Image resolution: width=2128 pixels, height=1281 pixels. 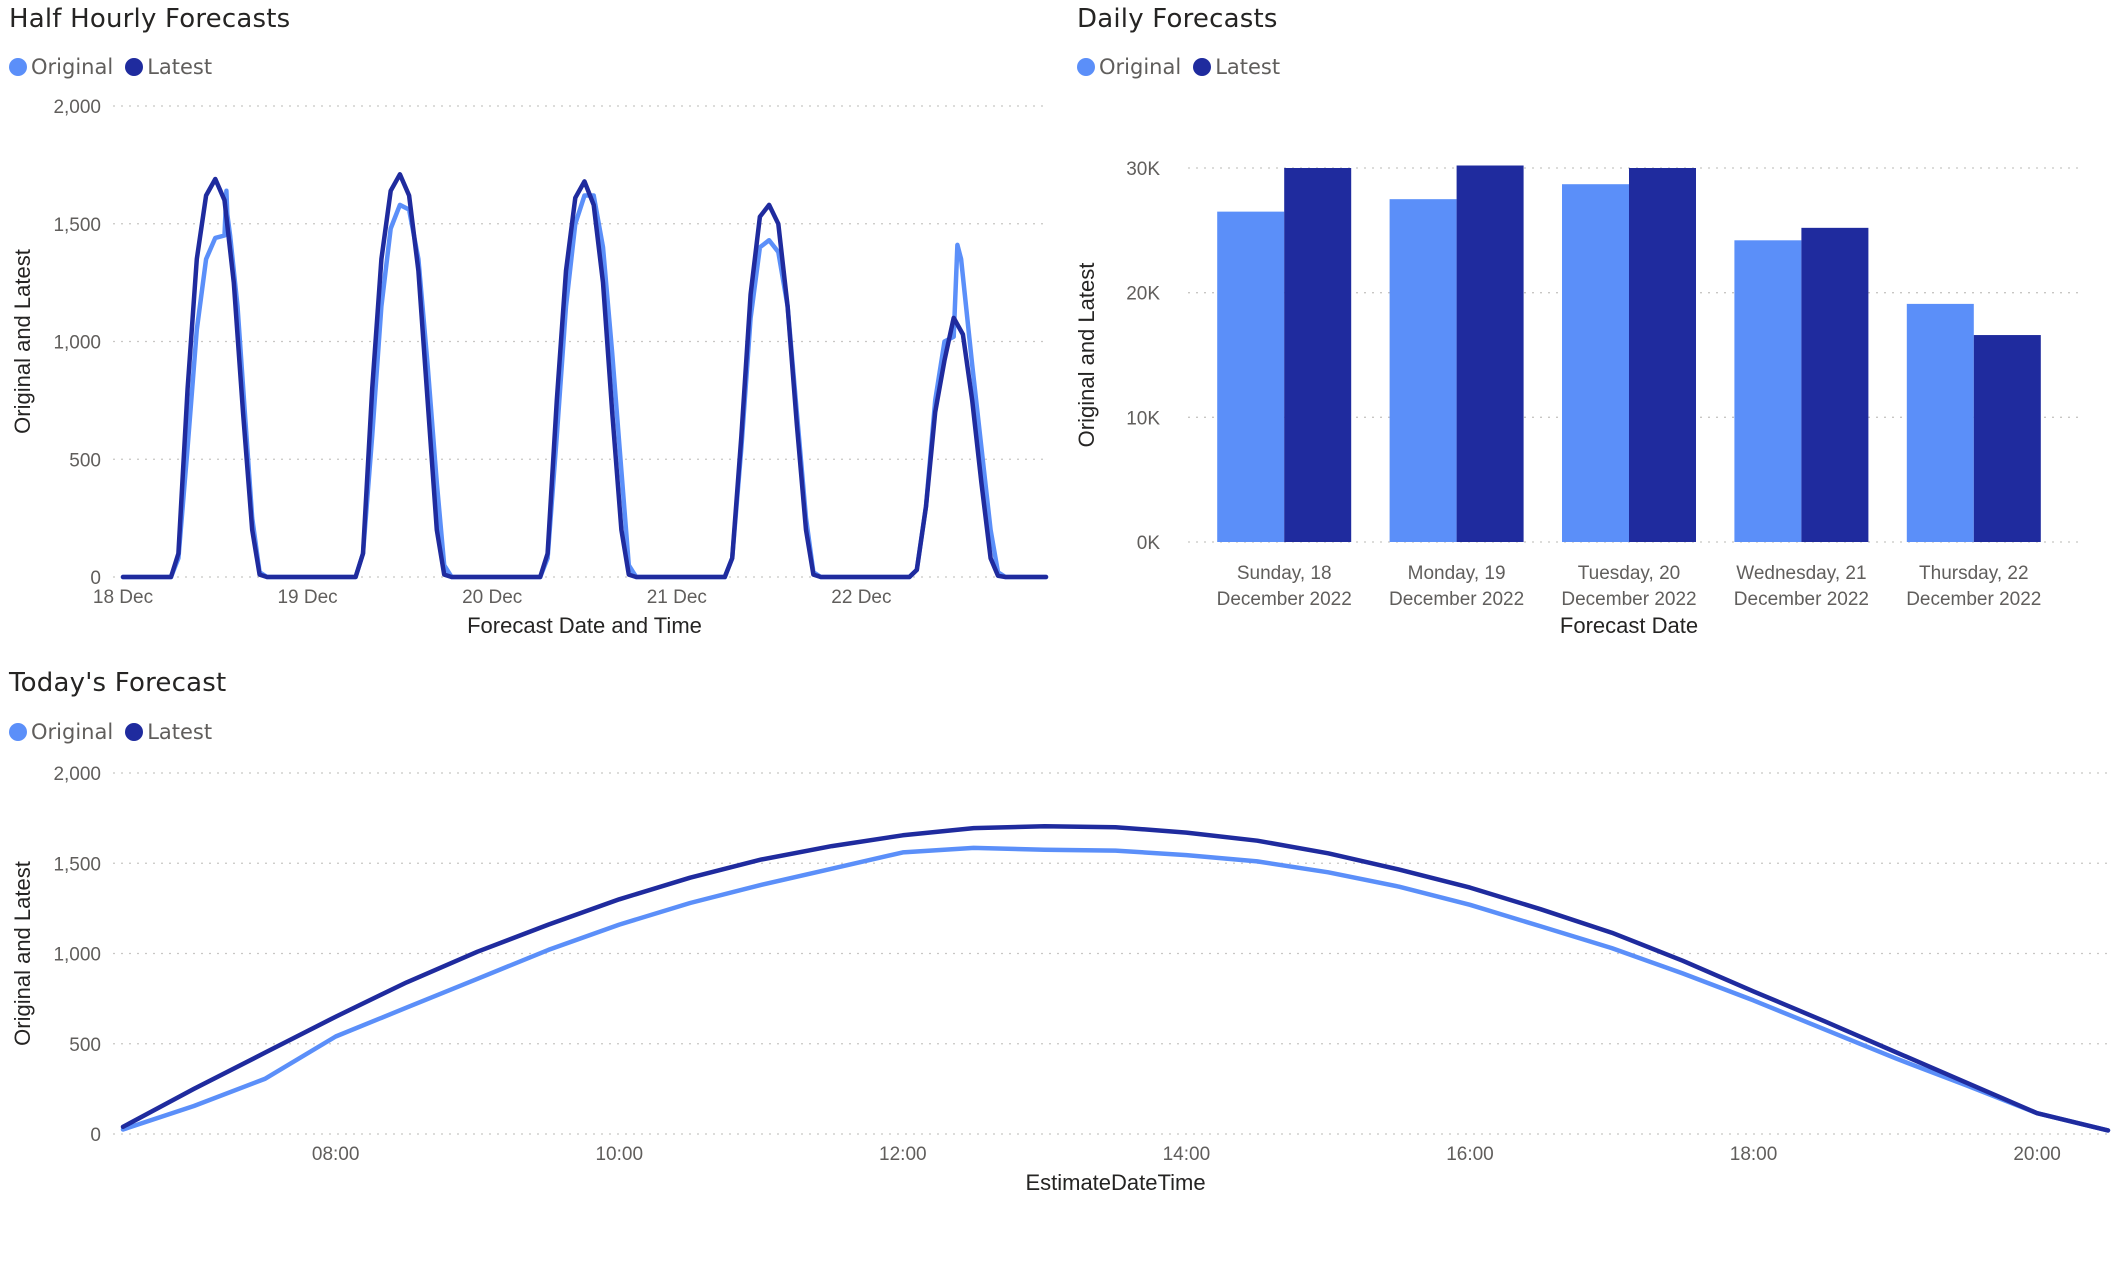 What do you see at coordinates (619, 1154) in the screenshot?
I see `x-tick-label: 10:00` at bounding box center [619, 1154].